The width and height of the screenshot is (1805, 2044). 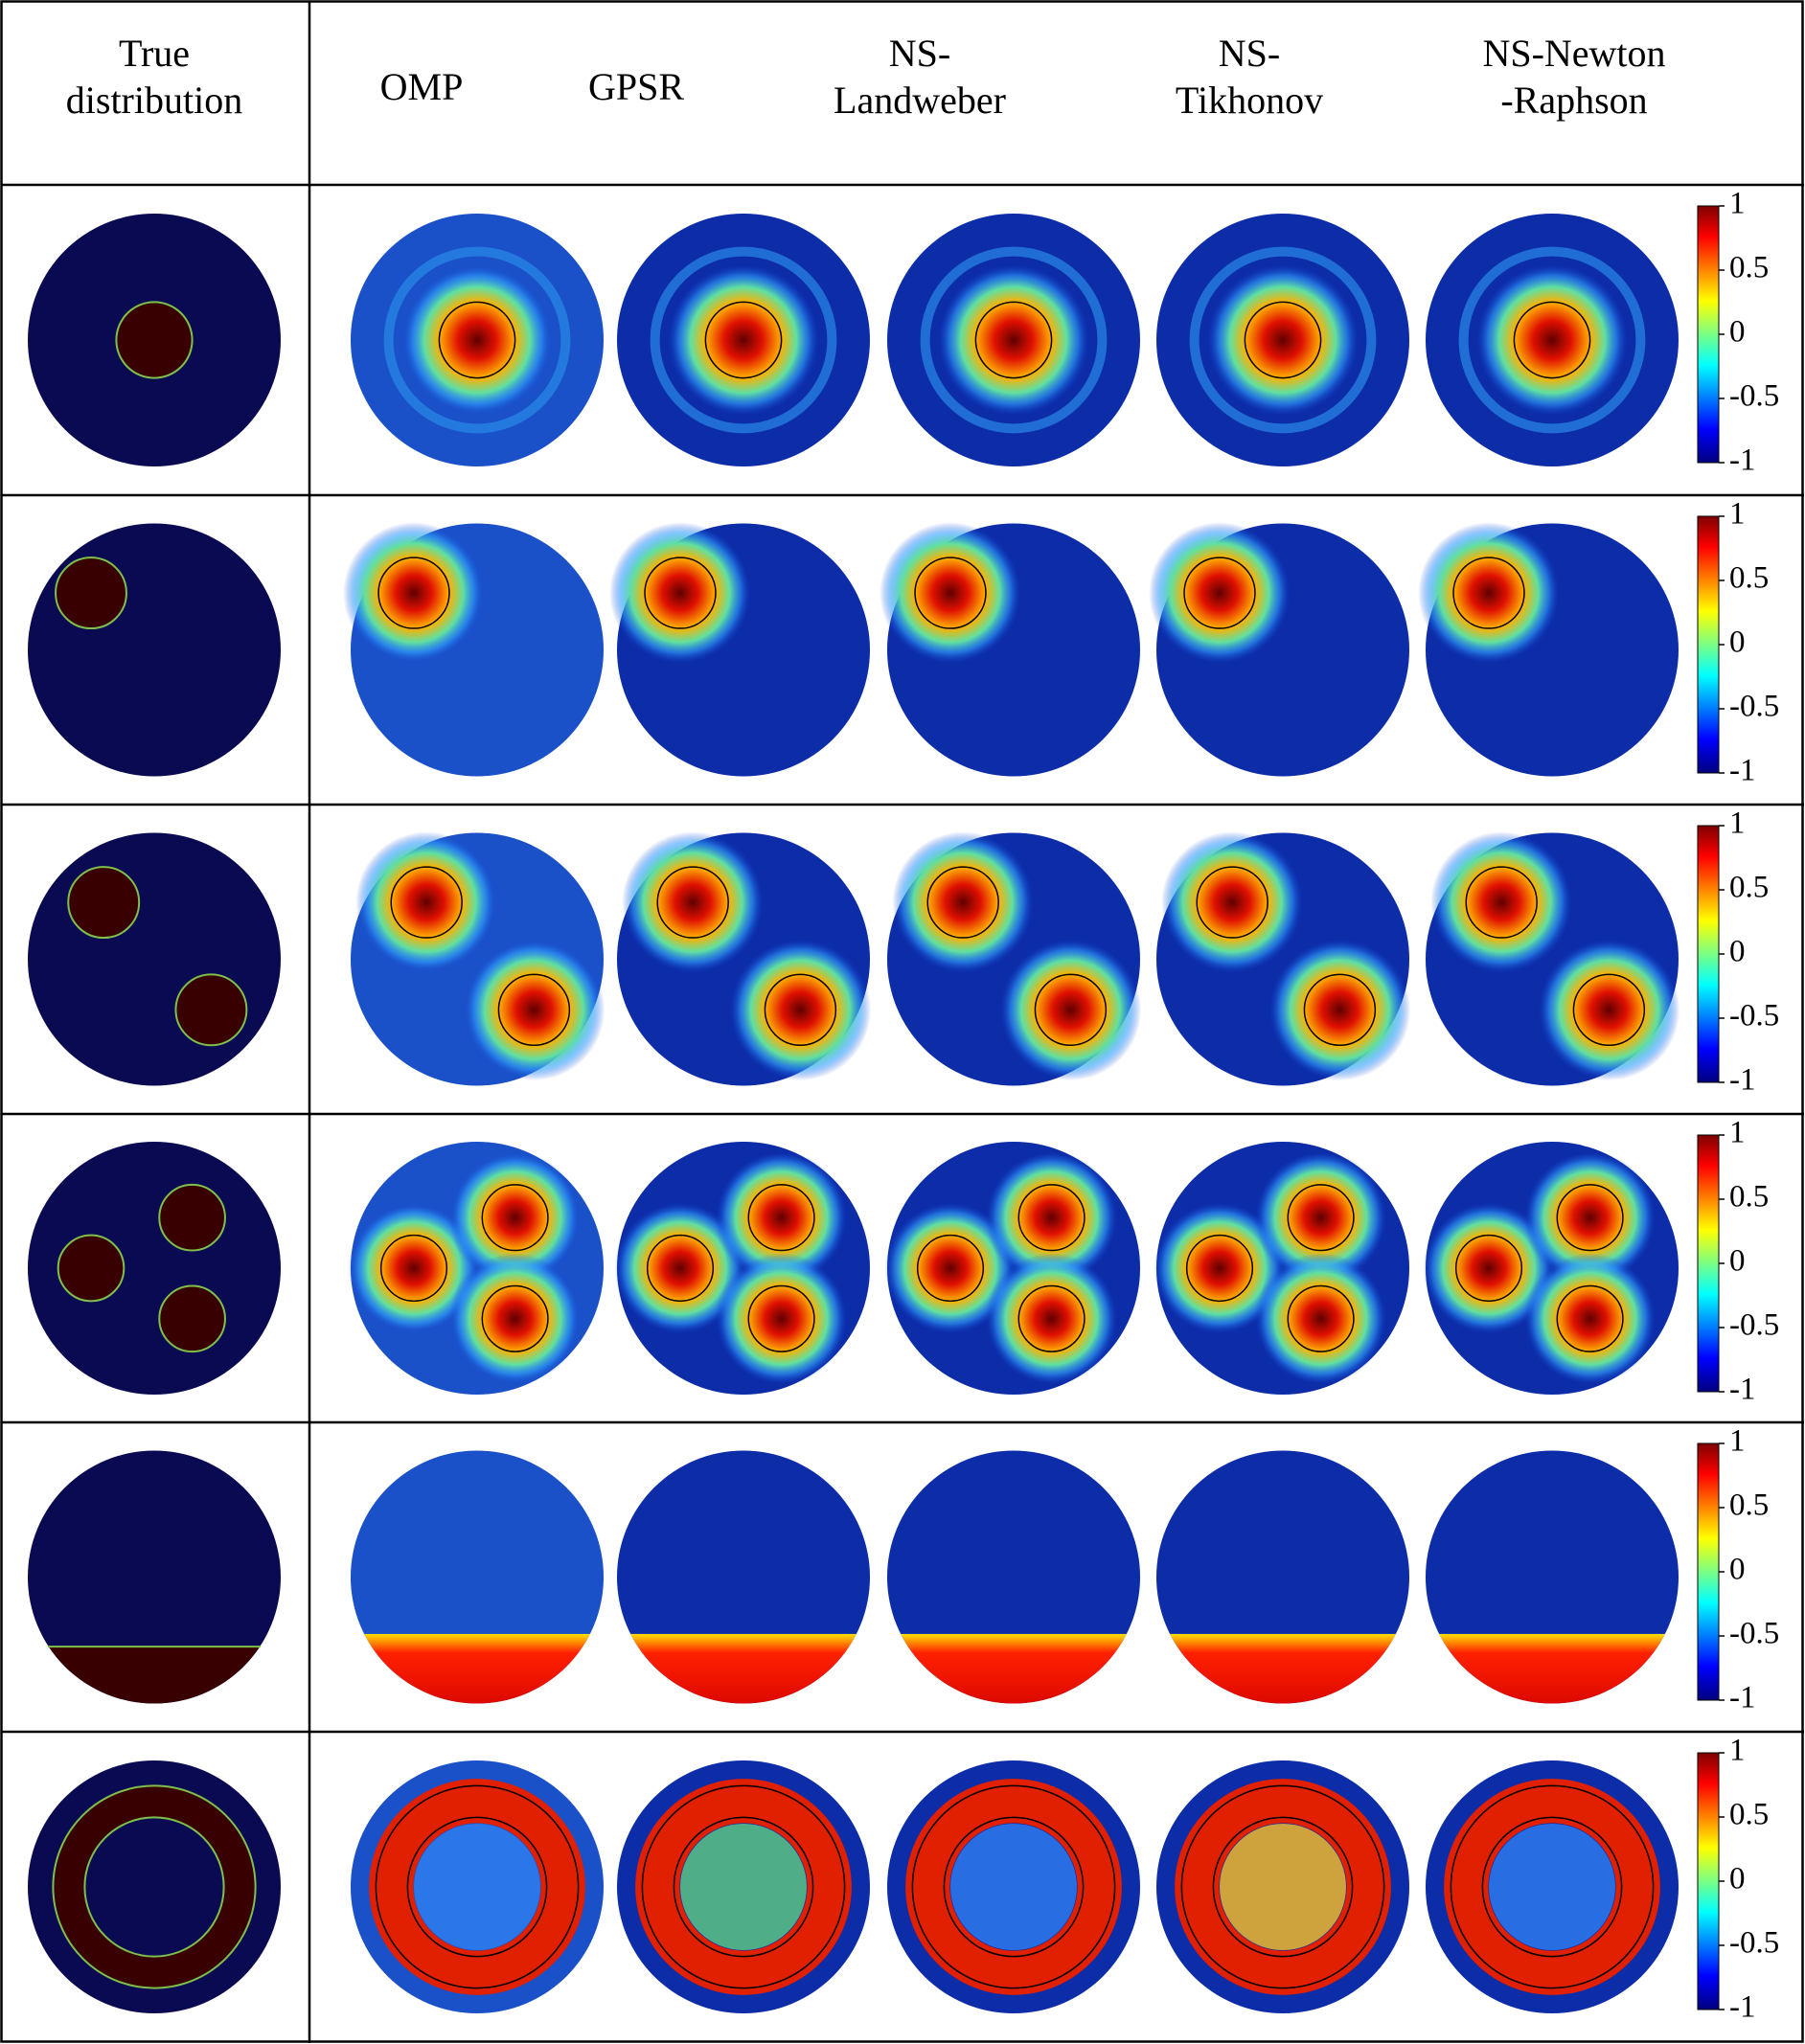 I want to click on column-header: NS-, so click(x=919, y=54).